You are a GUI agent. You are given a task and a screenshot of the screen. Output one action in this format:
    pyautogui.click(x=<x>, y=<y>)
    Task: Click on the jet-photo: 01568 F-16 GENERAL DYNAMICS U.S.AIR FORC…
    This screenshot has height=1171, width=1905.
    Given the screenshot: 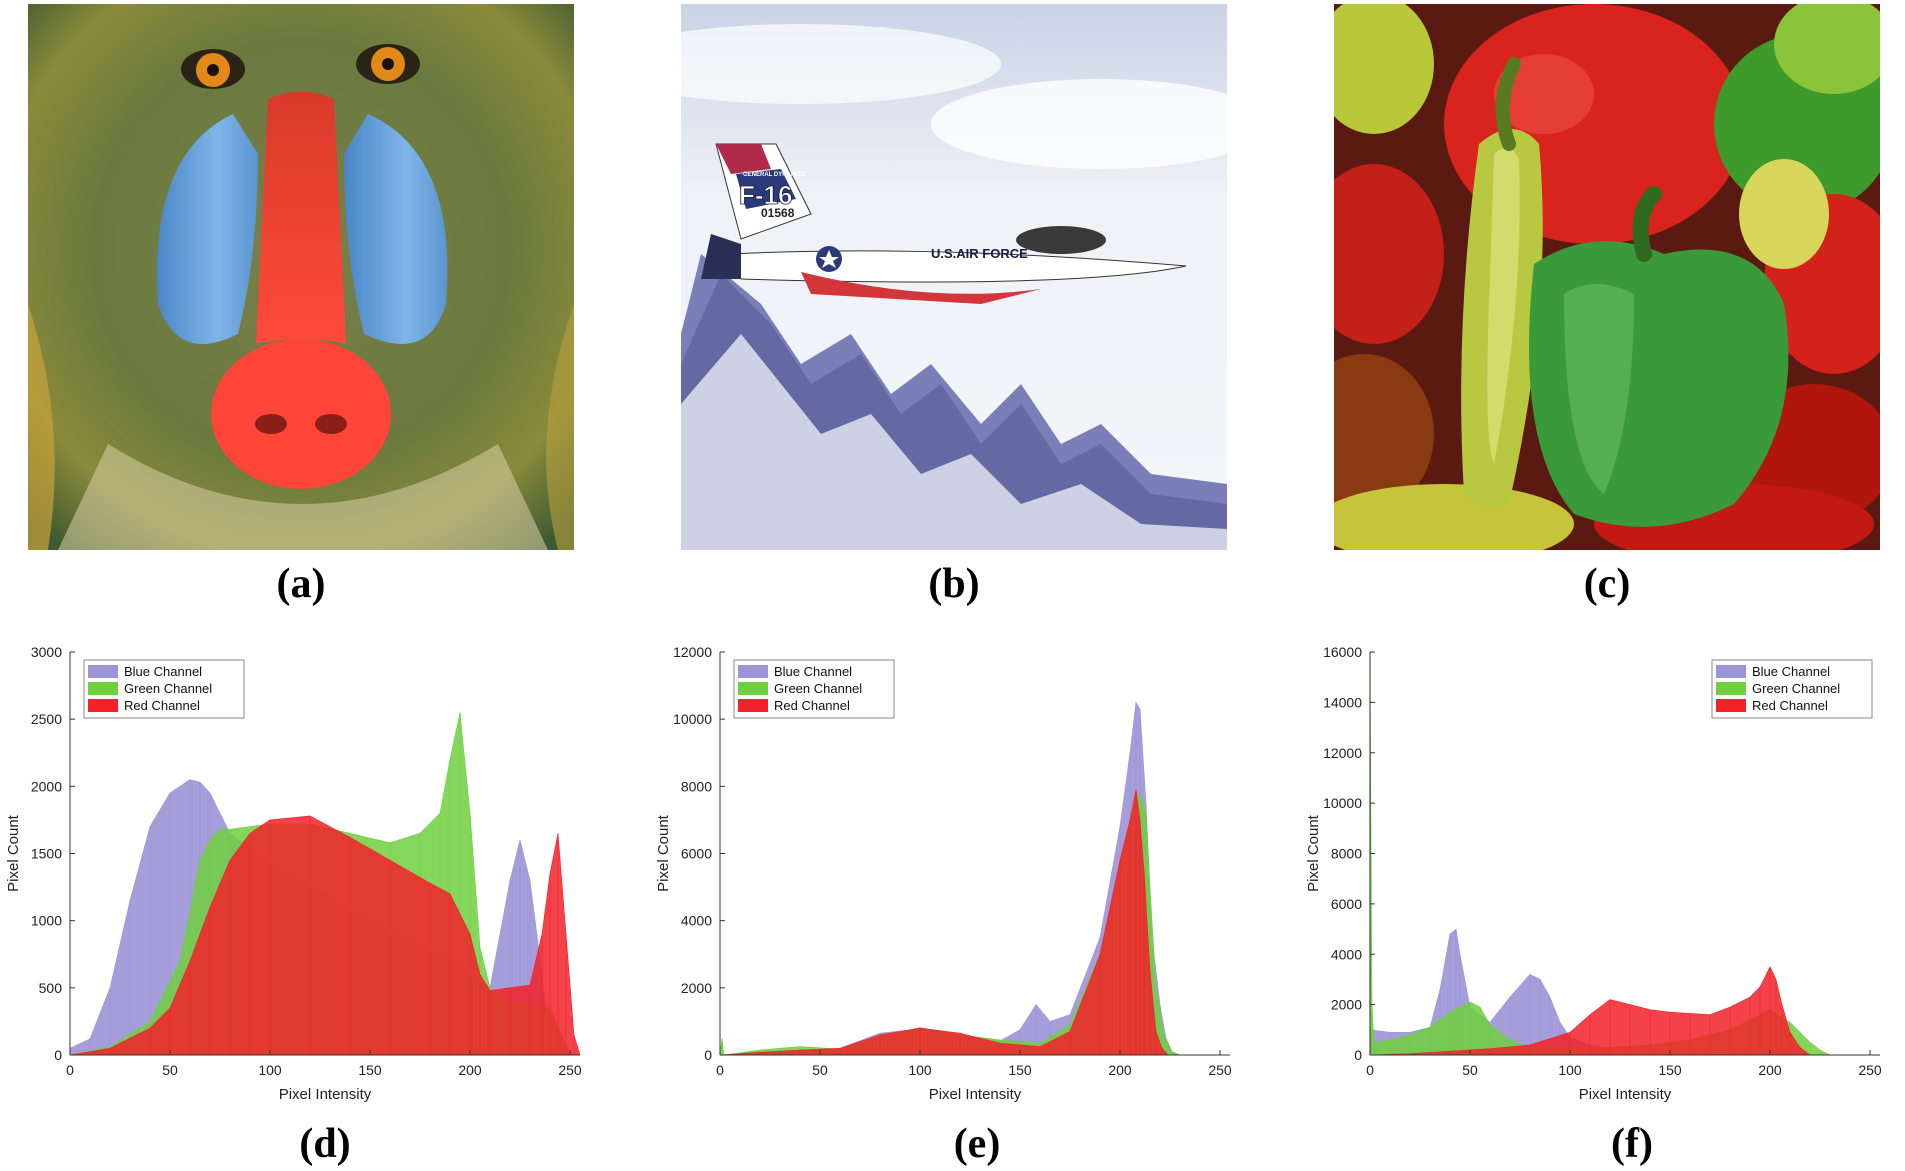 What is the action you would take?
    pyautogui.click(x=954, y=277)
    